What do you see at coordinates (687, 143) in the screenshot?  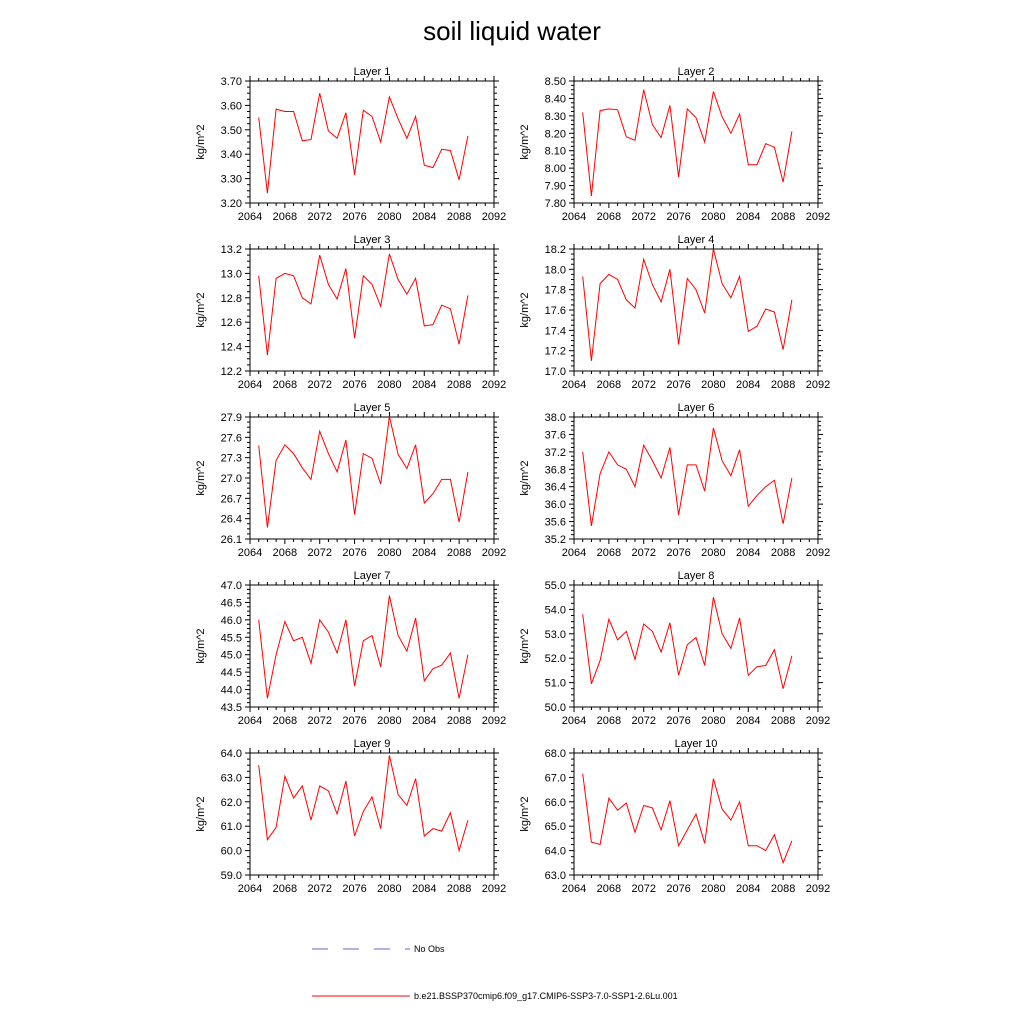 I see `panel-2-series-line` at bounding box center [687, 143].